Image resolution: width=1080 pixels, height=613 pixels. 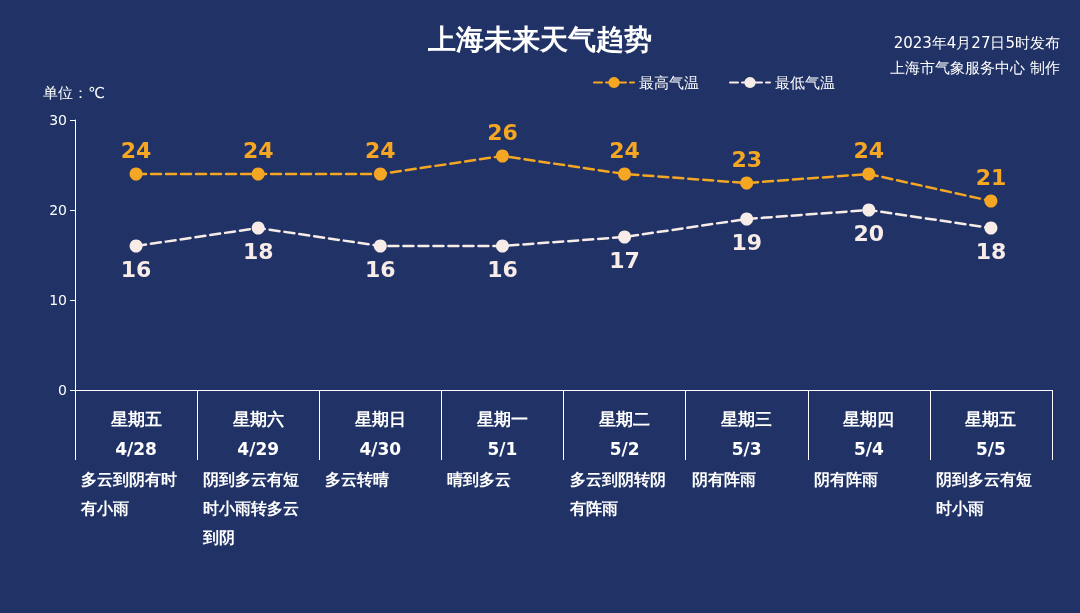 What do you see at coordinates (624, 434) in the screenshot?
I see `x-tick-label: 星期二 5/2` at bounding box center [624, 434].